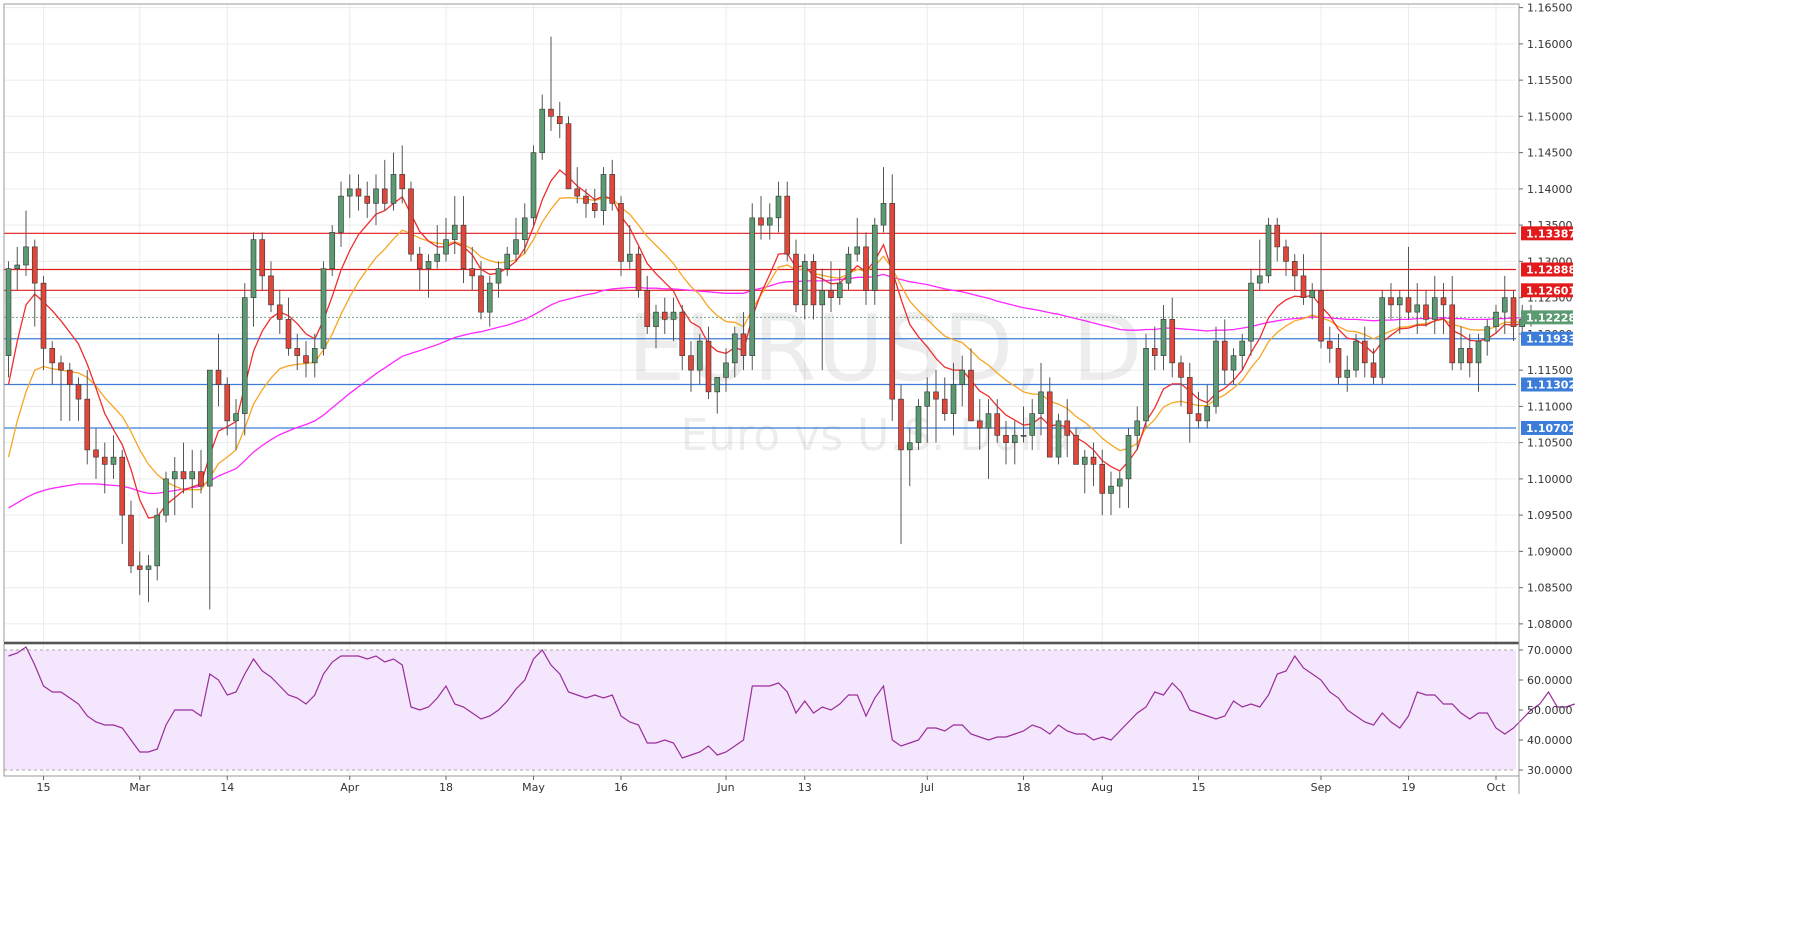 The width and height of the screenshot is (1819, 932). Describe the element at coordinates (1550, 8) in the screenshot. I see `price-tick-label: 1.16500` at that location.